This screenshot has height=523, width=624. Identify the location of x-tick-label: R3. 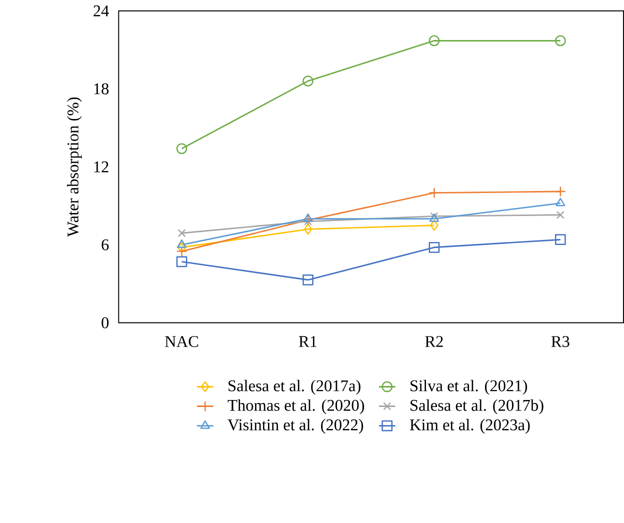
(560, 342).